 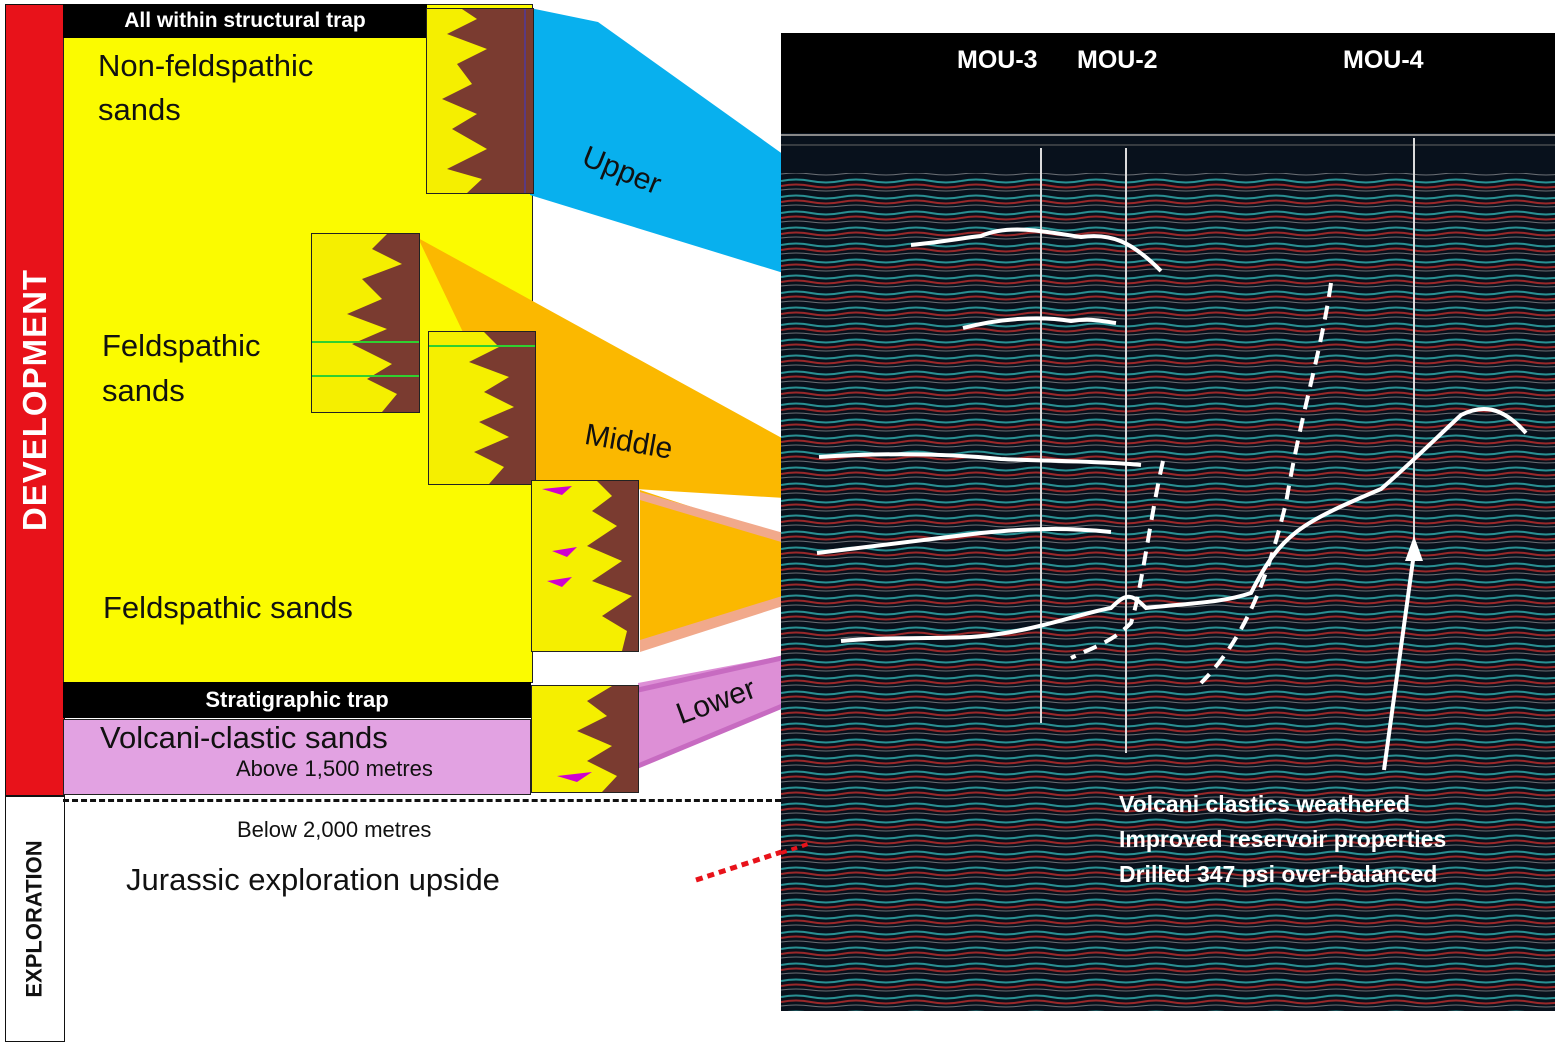 I want to click on lower-zone-label: Lower, so click(x=716, y=702).